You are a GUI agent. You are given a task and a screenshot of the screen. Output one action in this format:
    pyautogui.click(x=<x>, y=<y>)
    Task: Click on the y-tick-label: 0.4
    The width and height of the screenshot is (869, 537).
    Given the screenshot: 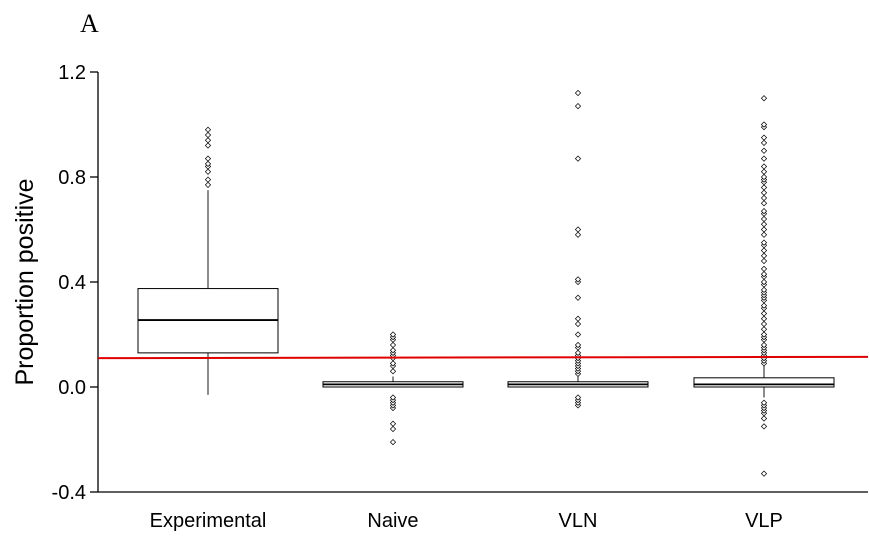 What is the action you would take?
    pyautogui.click(x=72, y=283)
    